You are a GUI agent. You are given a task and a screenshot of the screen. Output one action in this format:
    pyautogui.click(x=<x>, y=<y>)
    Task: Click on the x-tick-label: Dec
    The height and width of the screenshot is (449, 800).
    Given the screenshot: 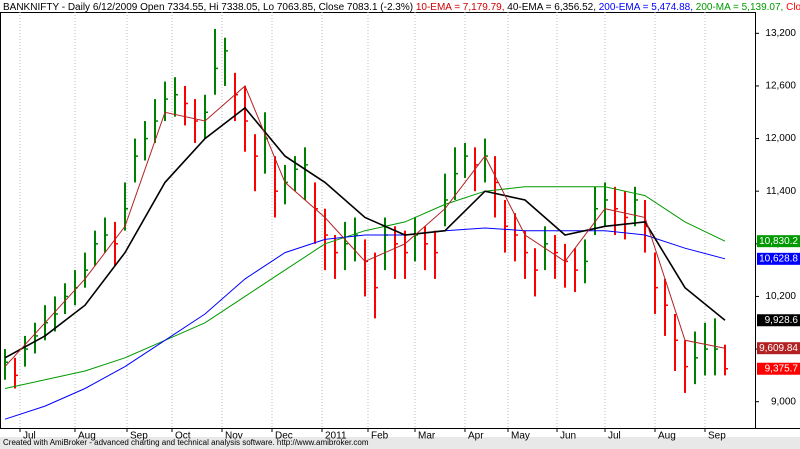 What is the action you would take?
    pyautogui.click(x=284, y=436)
    